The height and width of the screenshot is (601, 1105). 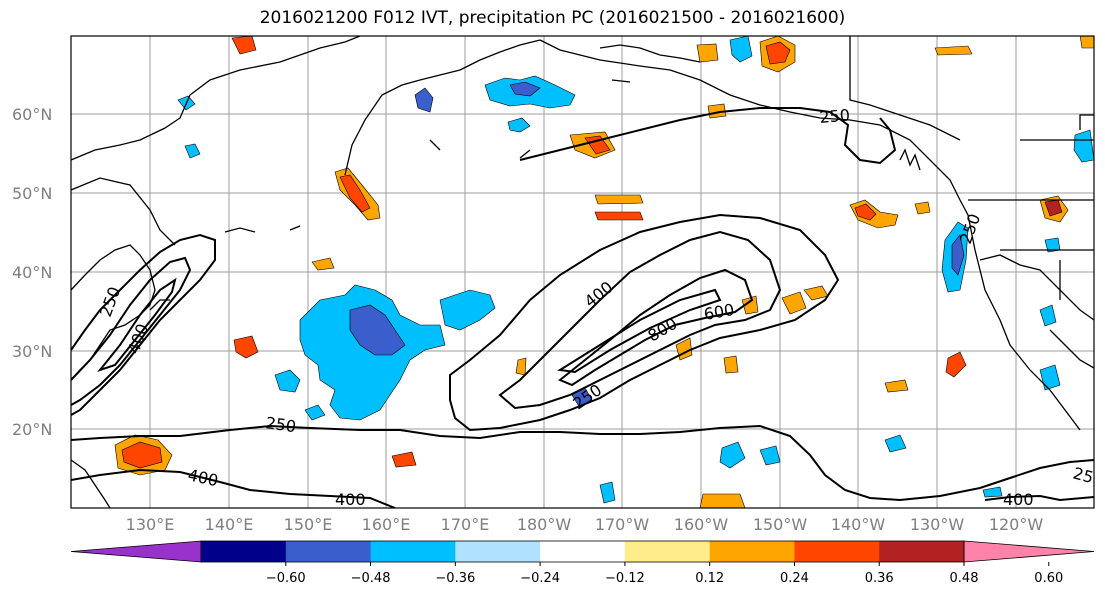 I want to click on lon-label: 160°E, so click(x=386, y=524).